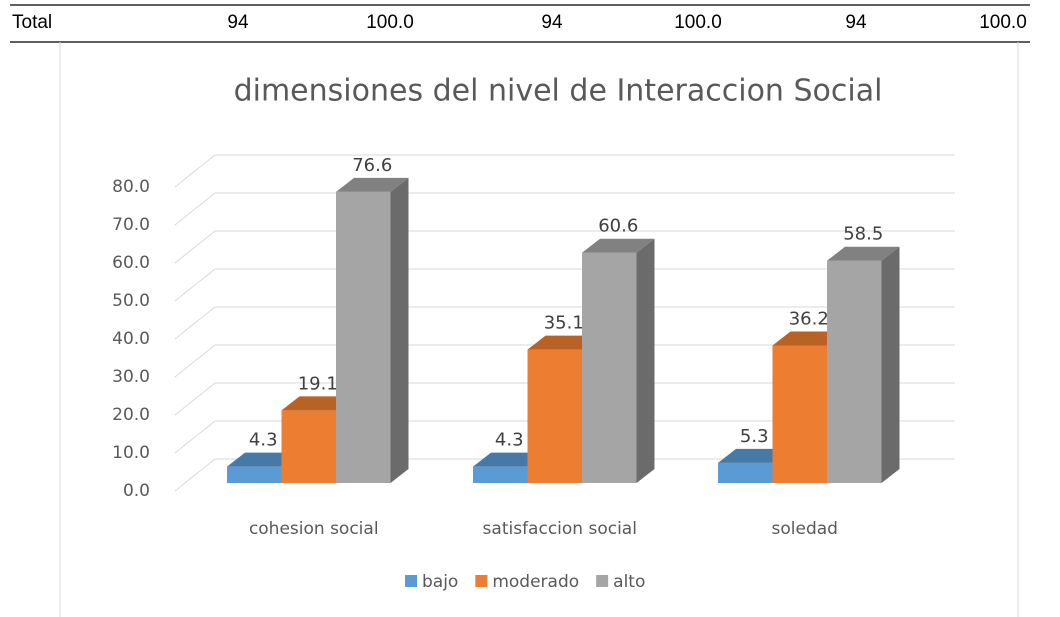 Image resolution: width=1060 pixels, height=617 pixels. Describe the element at coordinates (754, 436) in the screenshot. I see `data-label: 5.3` at that location.